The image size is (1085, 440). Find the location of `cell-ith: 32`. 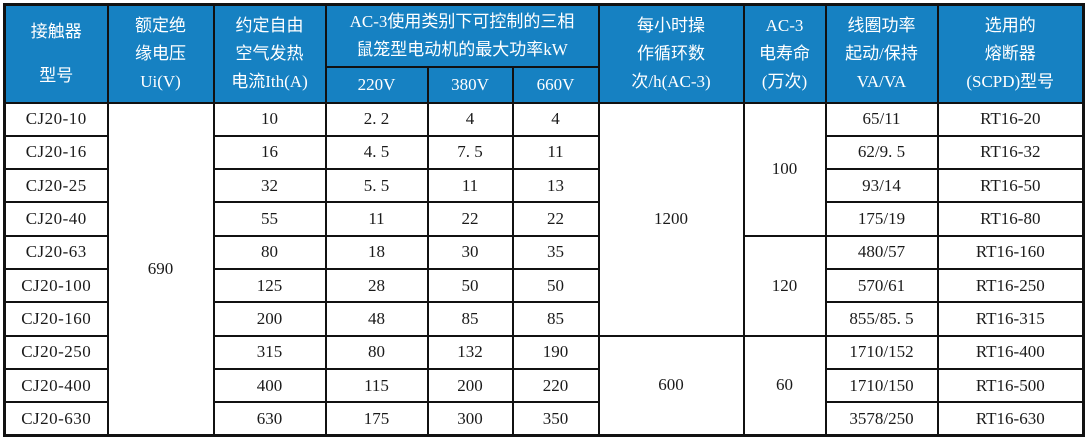

cell-ith: 32 is located at coordinates (269, 186).